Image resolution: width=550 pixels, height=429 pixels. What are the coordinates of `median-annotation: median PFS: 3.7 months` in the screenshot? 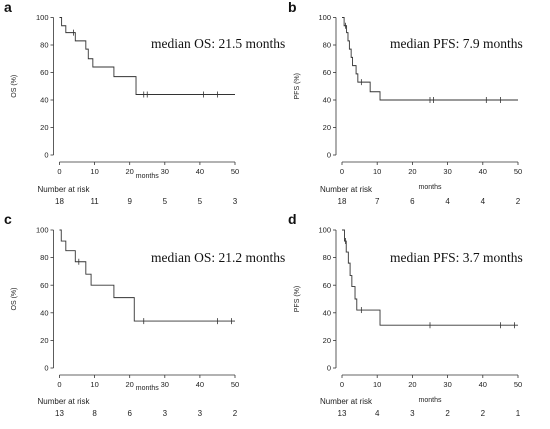 It's located at (456, 257).